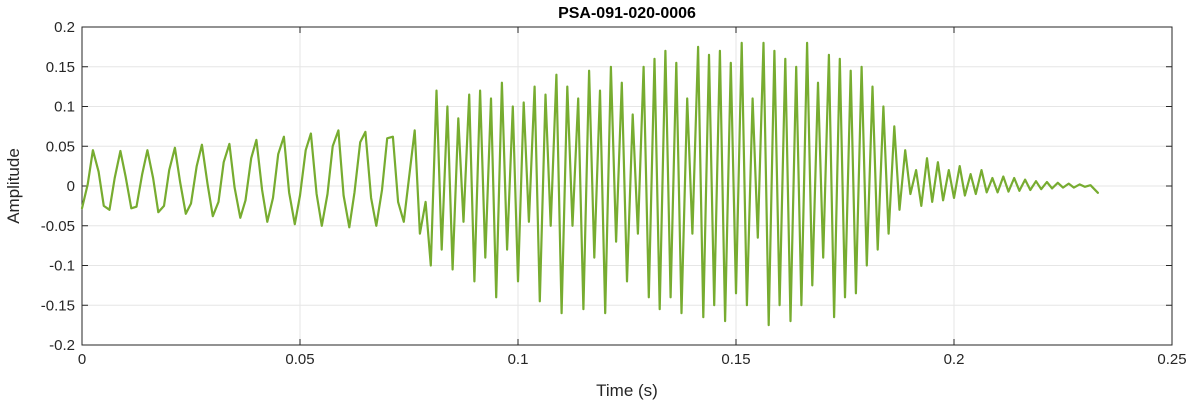 This screenshot has height=404, width=1193. What do you see at coordinates (62, 266) in the screenshot?
I see `y-tick-label: -0.1` at bounding box center [62, 266].